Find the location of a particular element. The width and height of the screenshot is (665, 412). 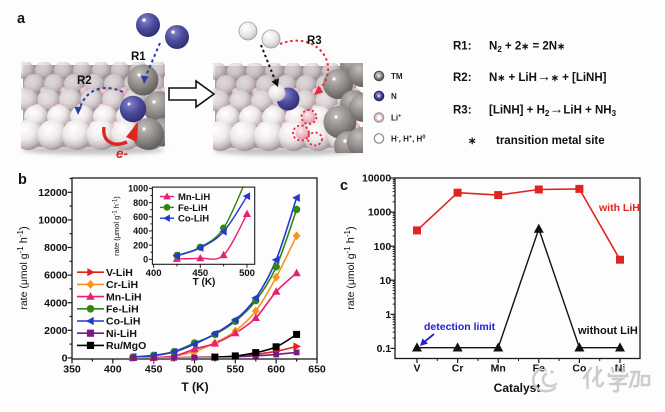

svg-text: N∗ + LiH→∗ + [LiNH] is located at coordinates (548, 76).